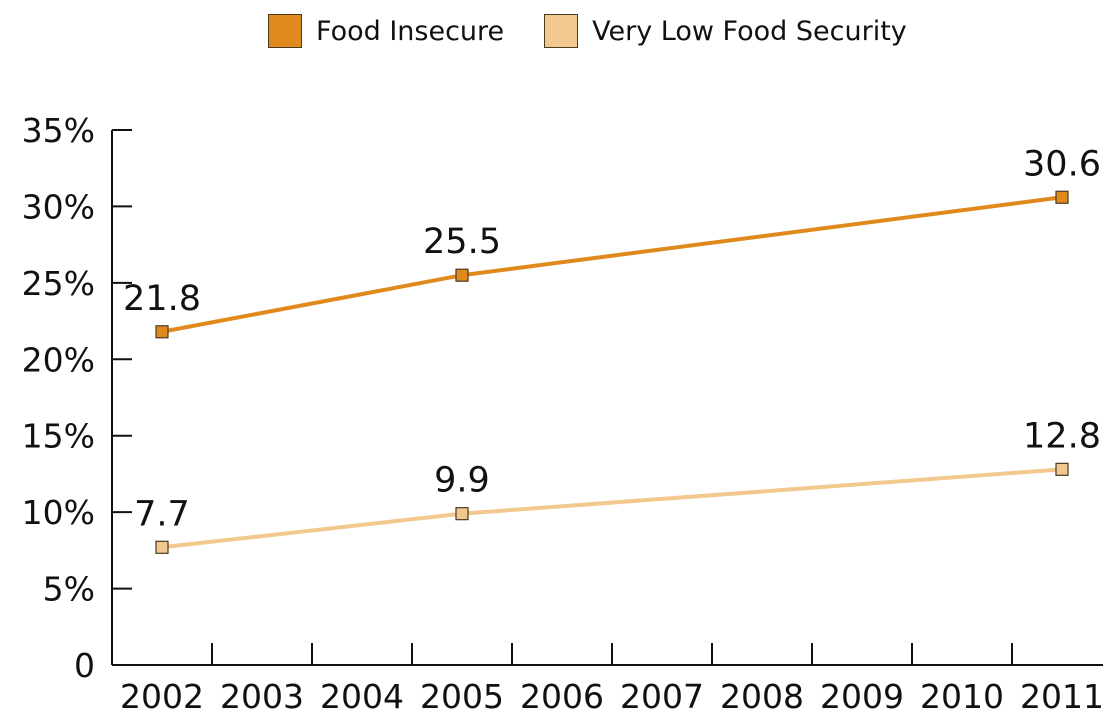 The image size is (1103, 722). Describe the element at coordinates (662, 696) in the screenshot. I see `x-tick-label: 2007` at that location.